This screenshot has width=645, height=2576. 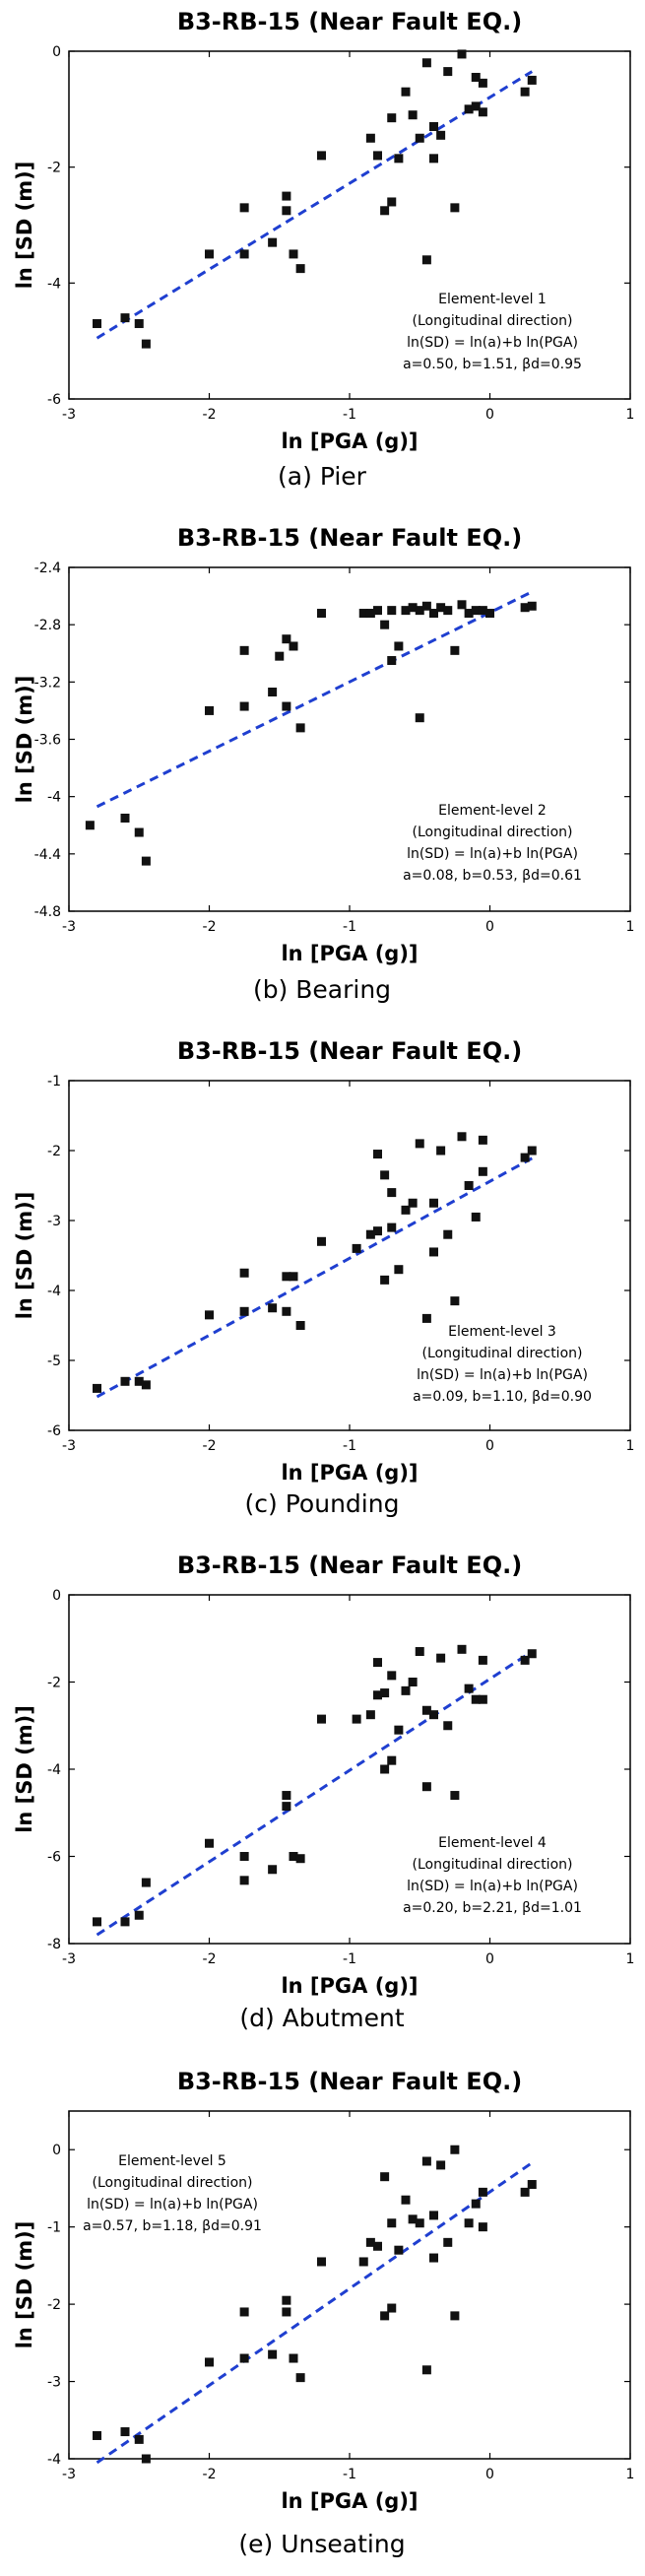 I want to click on y-tick-label: -2.4, so click(x=47, y=569).